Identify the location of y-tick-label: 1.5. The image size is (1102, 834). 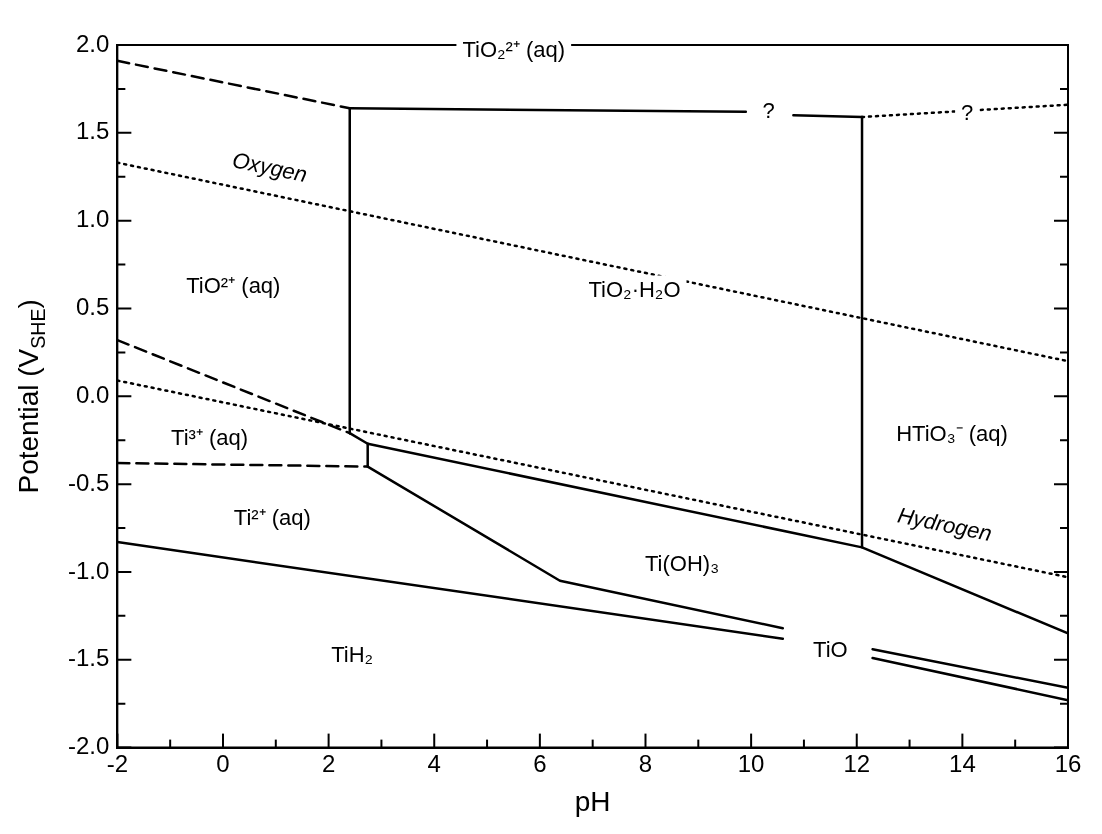
(92, 131).